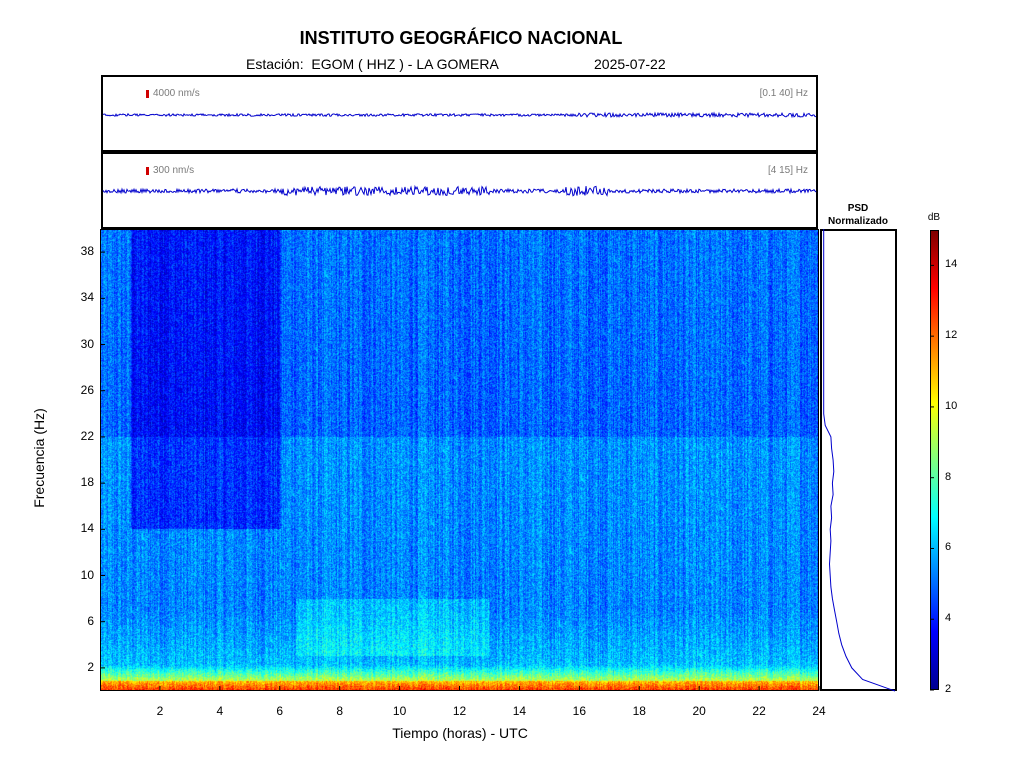 Image resolution: width=1024 pixels, height=768 pixels. What do you see at coordinates (948, 476) in the screenshot?
I see `colorbar-tick-label: 8` at bounding box center [948, 476].